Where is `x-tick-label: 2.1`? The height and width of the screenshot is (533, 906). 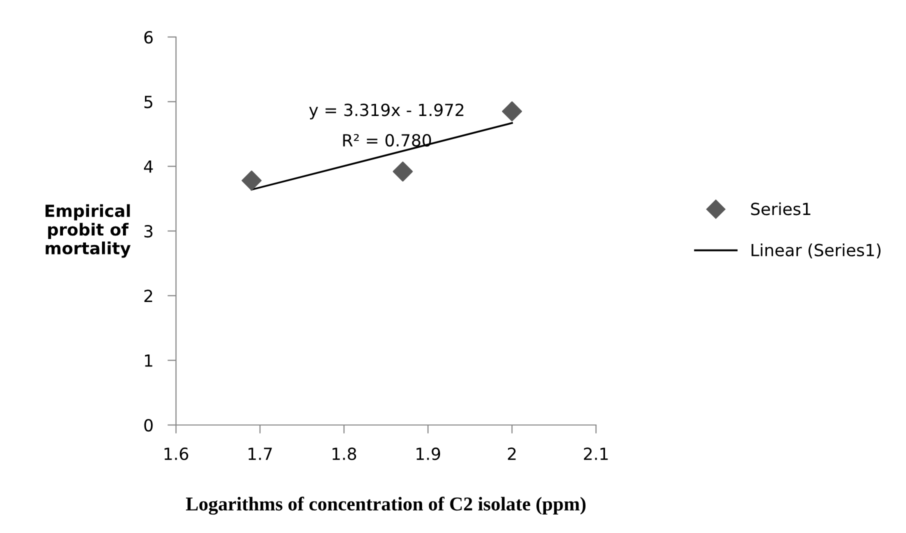 x-tick-label: 2.1 is located at coordinates (596, 454).